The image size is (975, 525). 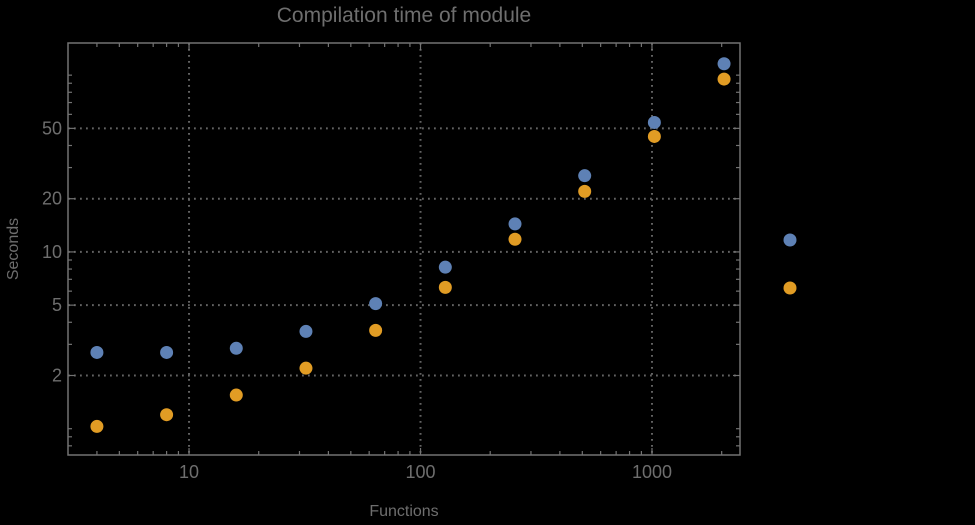 I want to click on legend-marker-orange, so click(x=790, y=288).